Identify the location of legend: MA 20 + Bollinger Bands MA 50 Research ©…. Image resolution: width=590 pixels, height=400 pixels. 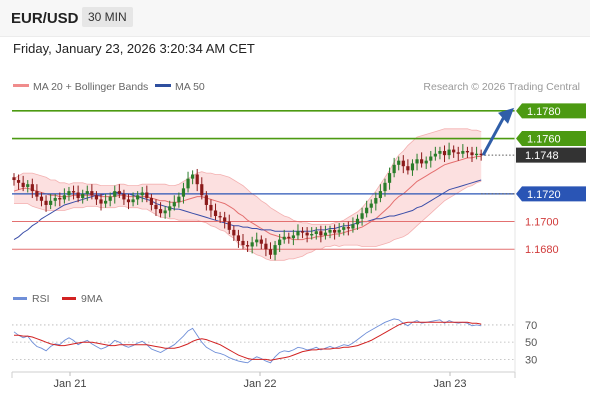
(296, 87).